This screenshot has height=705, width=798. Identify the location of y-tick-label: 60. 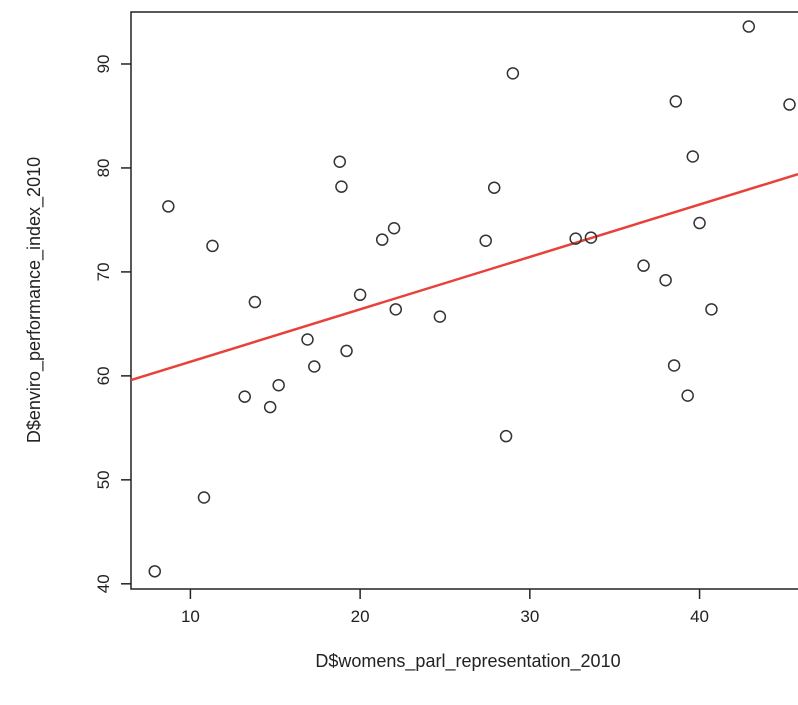
(103, 375).